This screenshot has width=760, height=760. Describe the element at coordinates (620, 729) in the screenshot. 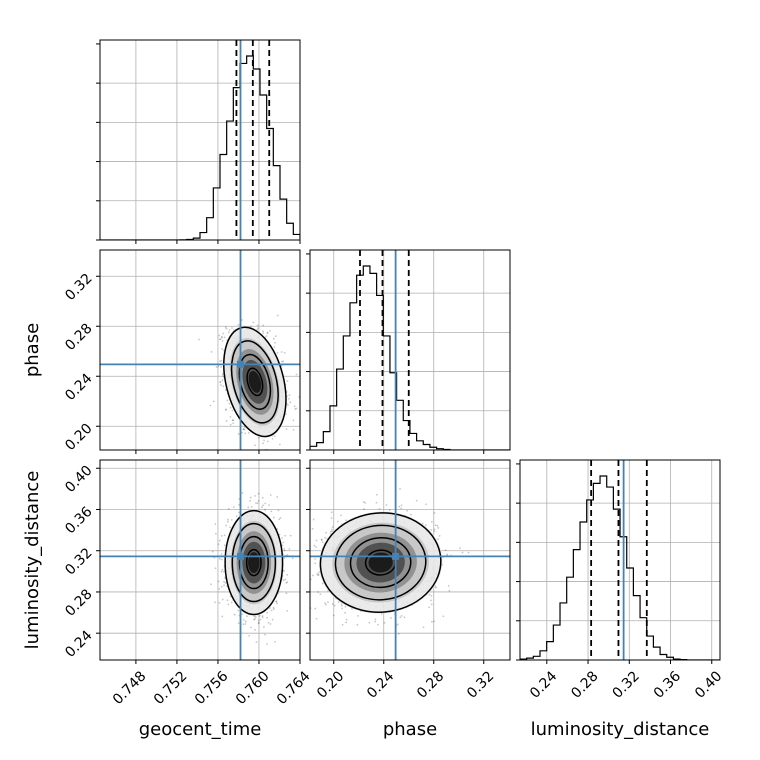

I see `x-axis-label-luminosity_distance: luminosity_distance` at that location.